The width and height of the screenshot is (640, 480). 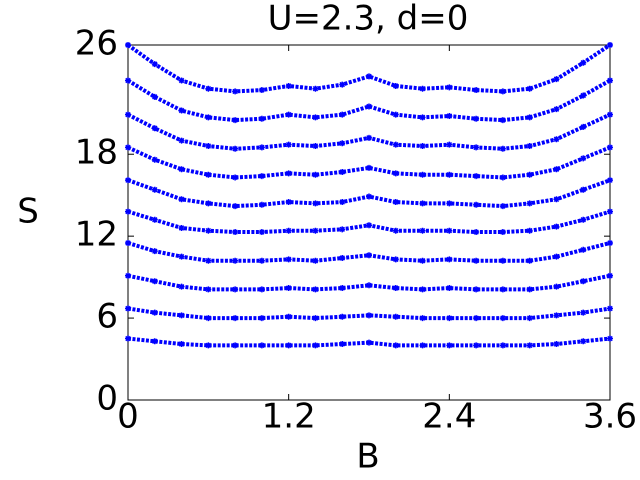 What do you see at coordinates (107, 317) in the screenshot?
I see `y-tick-label: 6` at bounding box center [107, 317].